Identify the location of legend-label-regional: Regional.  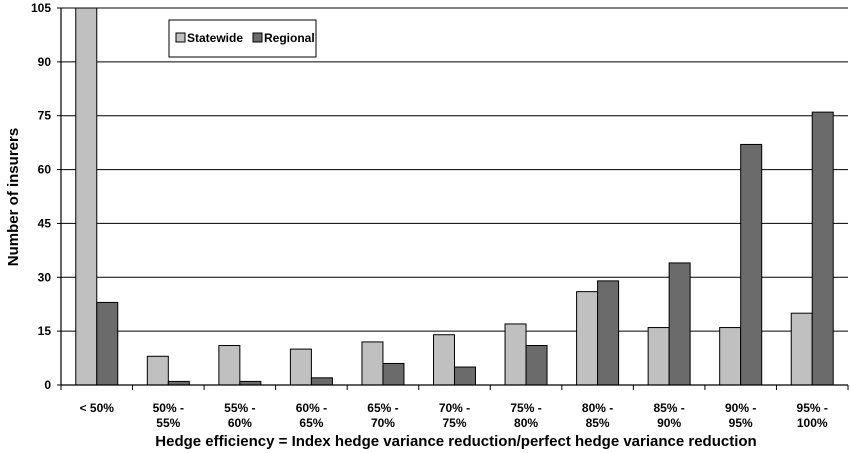
(289, 38).